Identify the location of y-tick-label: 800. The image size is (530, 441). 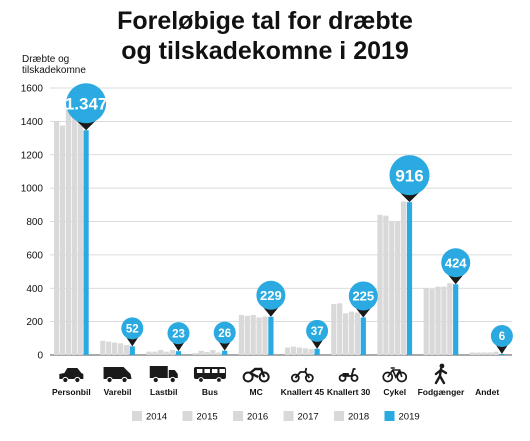
(34, 222).